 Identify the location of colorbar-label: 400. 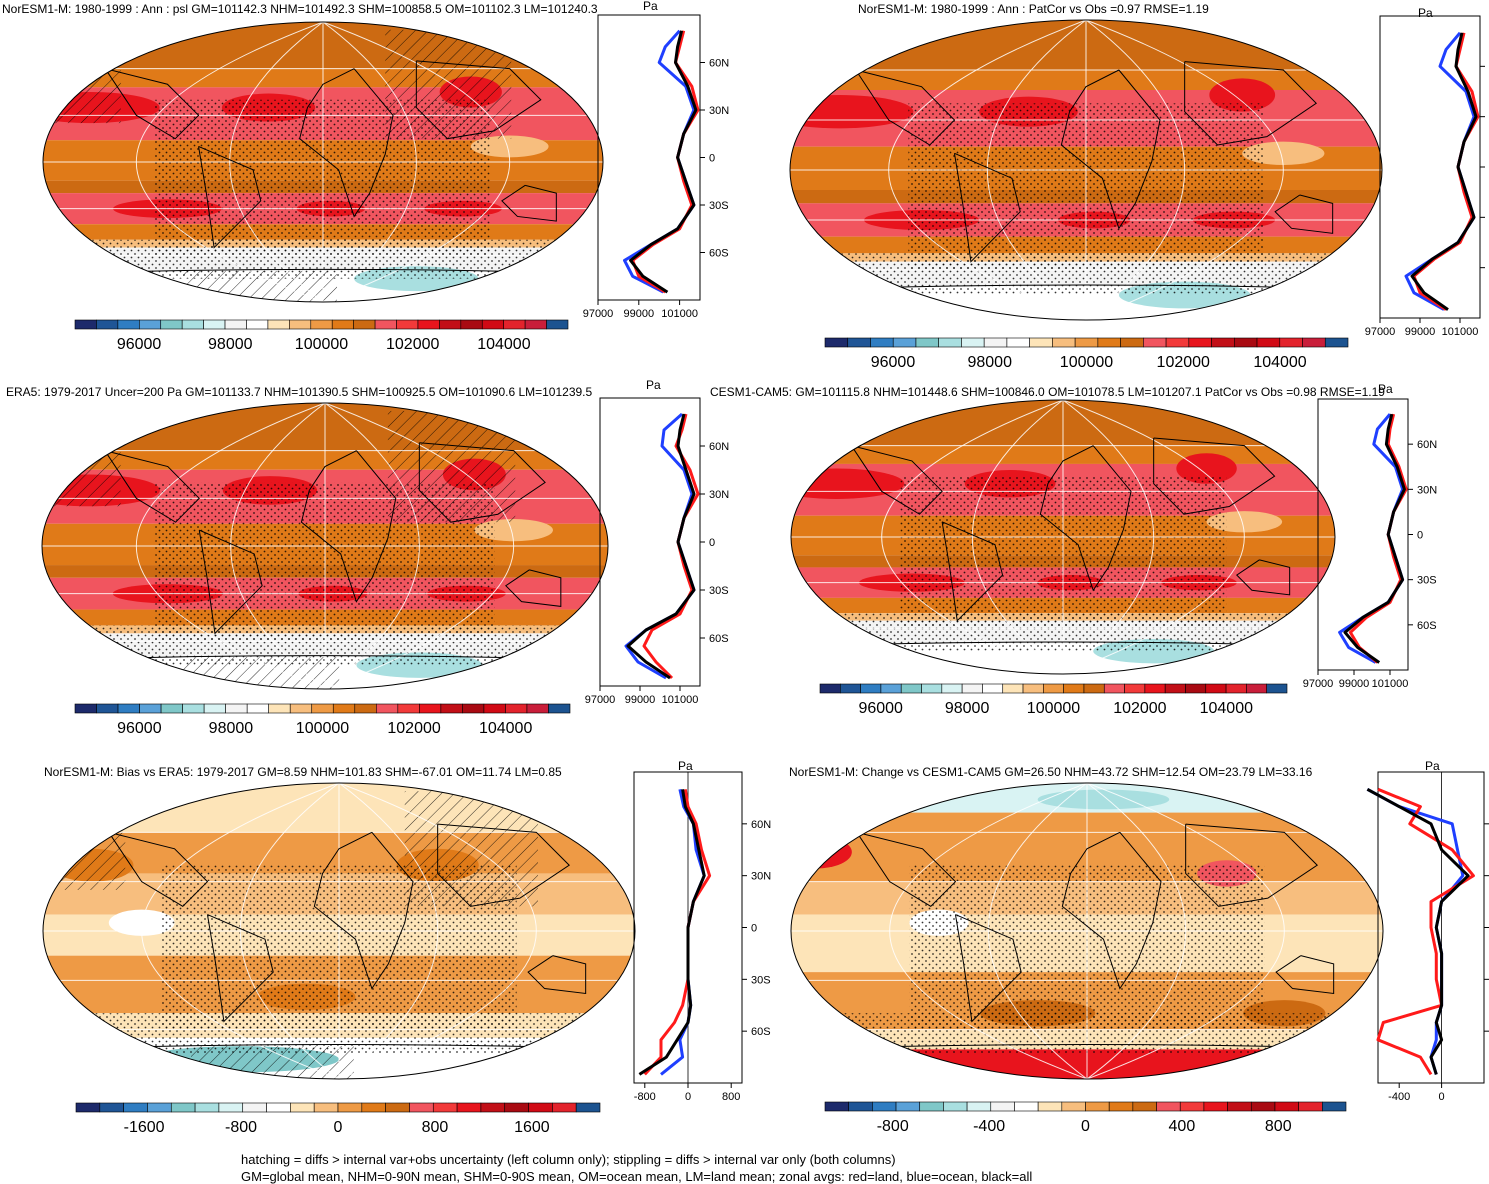
(1182, 1126).